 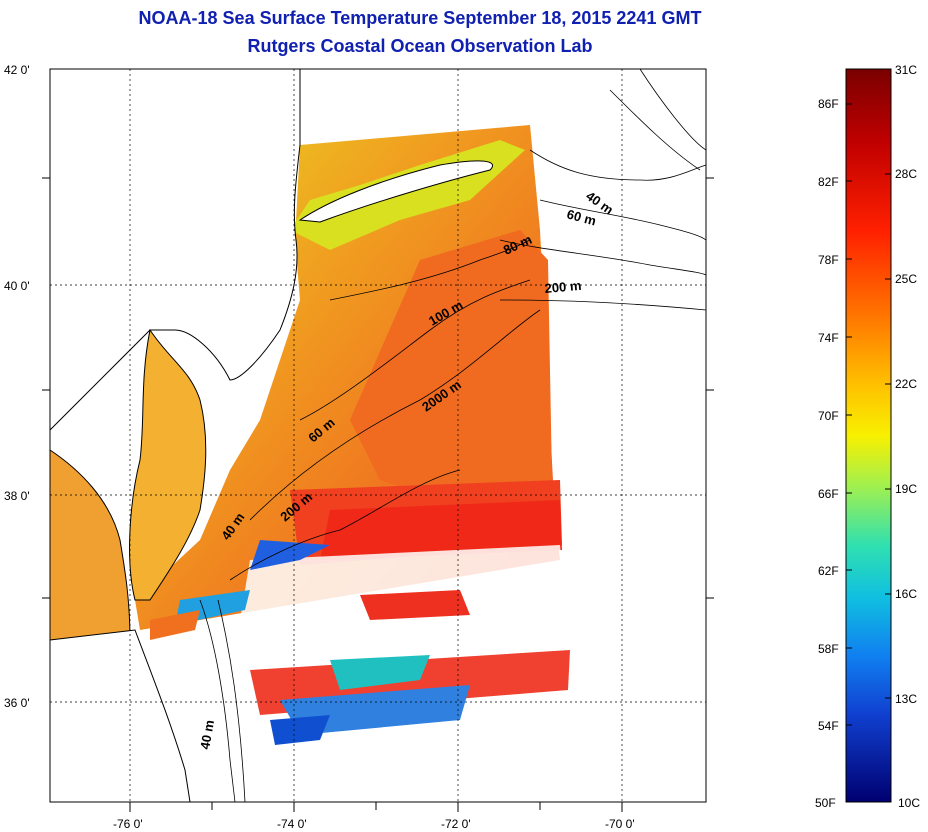 I want to click on lat-label-42: 42 0', so click(x=17, y=70).